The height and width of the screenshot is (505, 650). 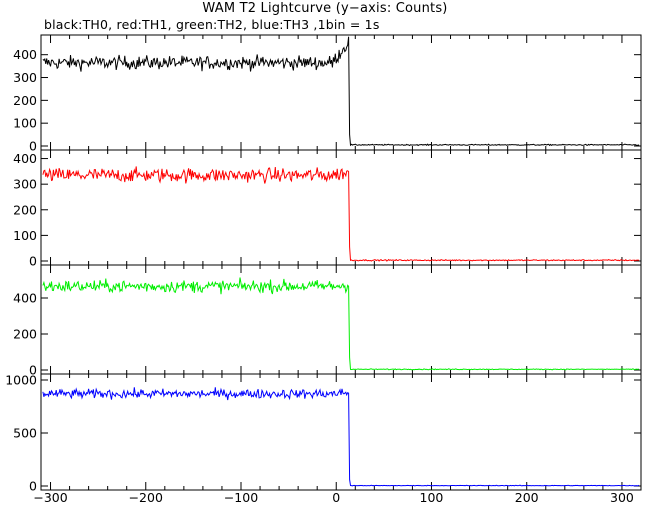 What do you see at coordinates (21, 380) in the screenshot?
I see `y-tick-label: 1000` at bounding box center [21, 380].